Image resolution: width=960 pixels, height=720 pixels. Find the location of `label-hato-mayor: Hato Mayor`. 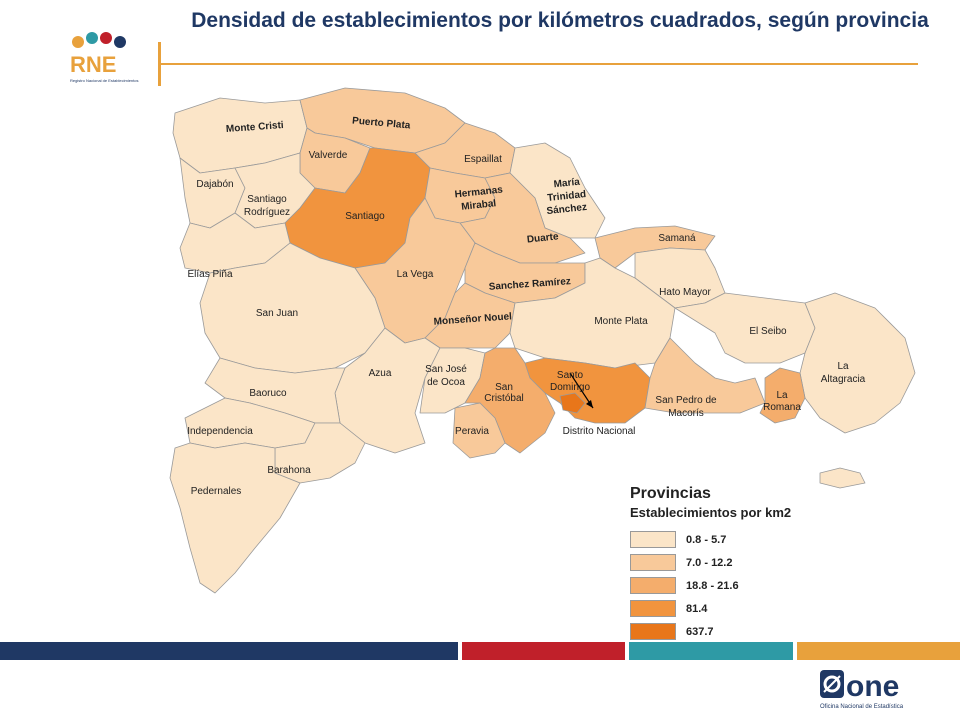

label-hato-mayor: Hato Mayor is located at coordinates (685, 292).